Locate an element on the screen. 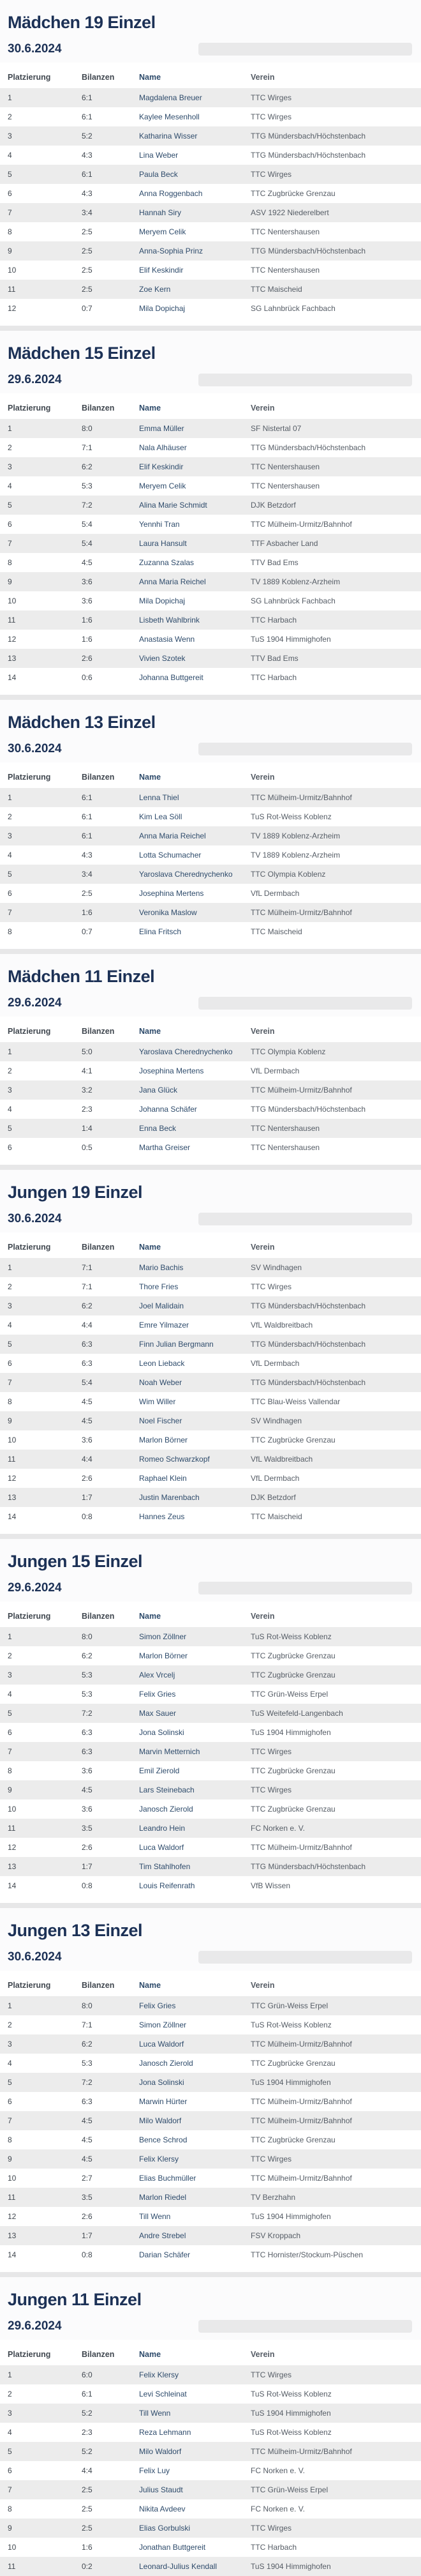 This screenshot has width=421, height=2576. cell-platzierung: 10 is located at coordinates (12, 271).